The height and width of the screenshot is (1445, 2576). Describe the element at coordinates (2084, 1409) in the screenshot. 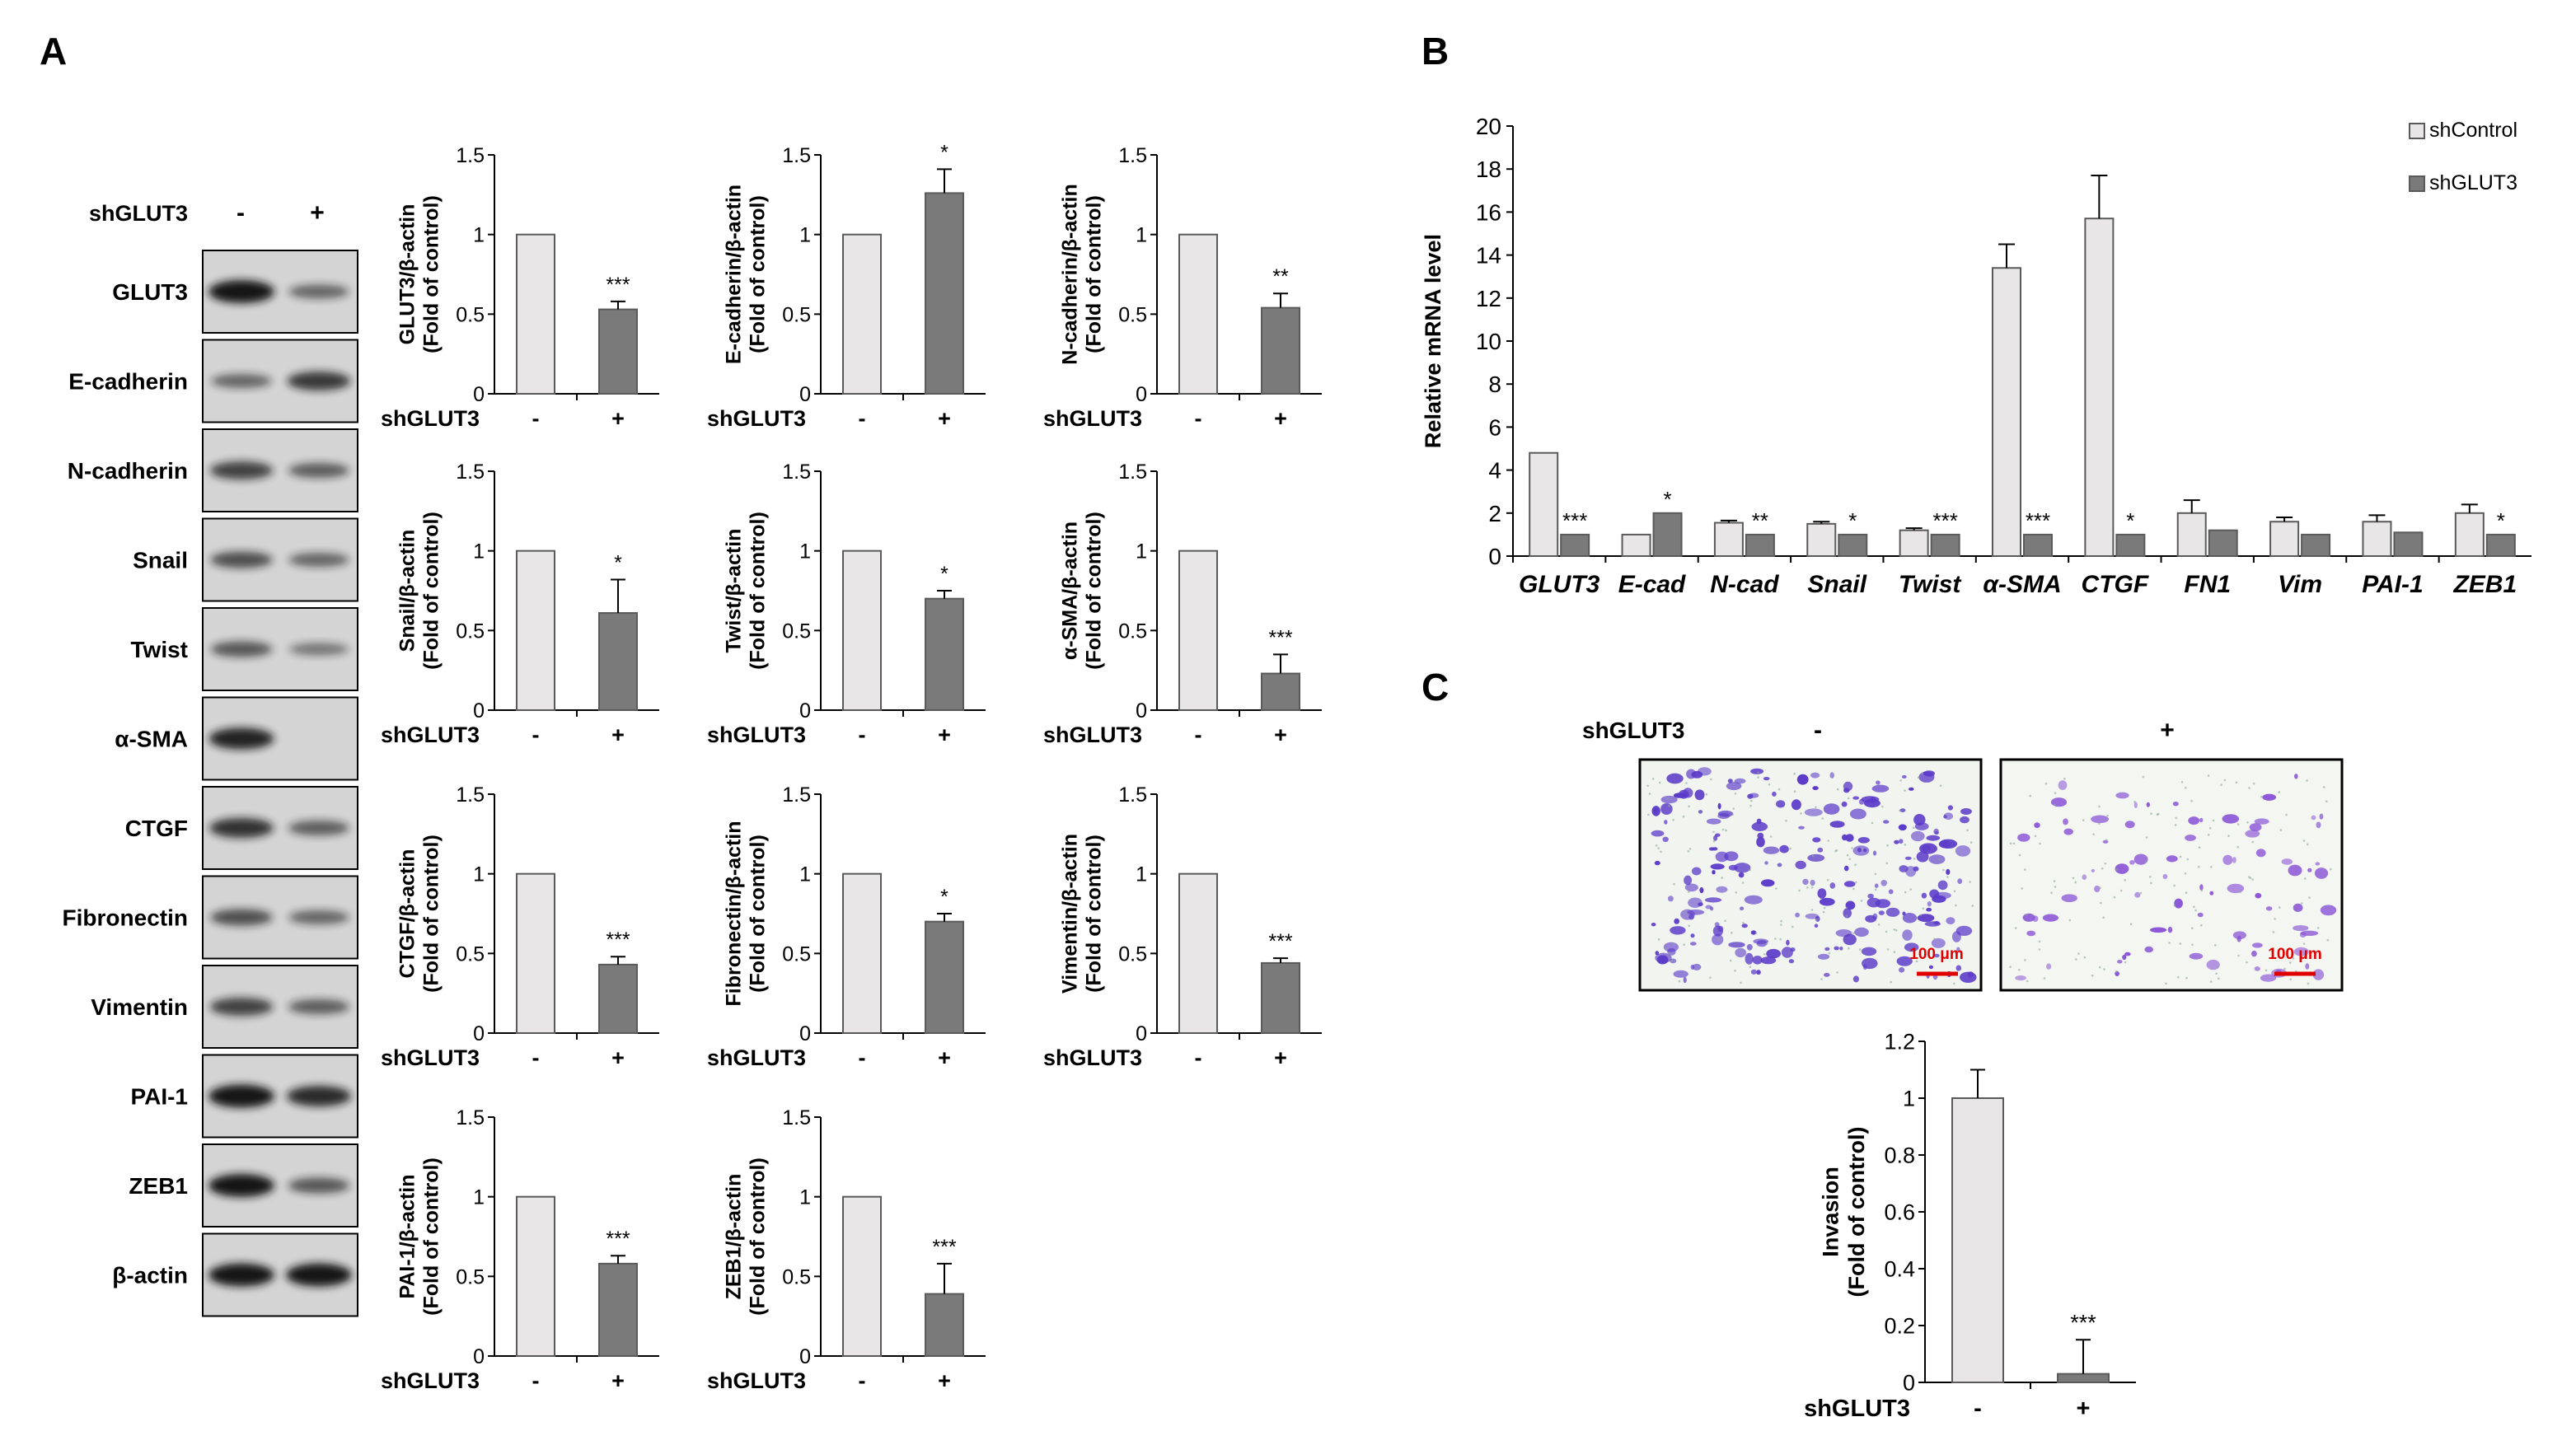

I see `x-category-label: +` at that location.